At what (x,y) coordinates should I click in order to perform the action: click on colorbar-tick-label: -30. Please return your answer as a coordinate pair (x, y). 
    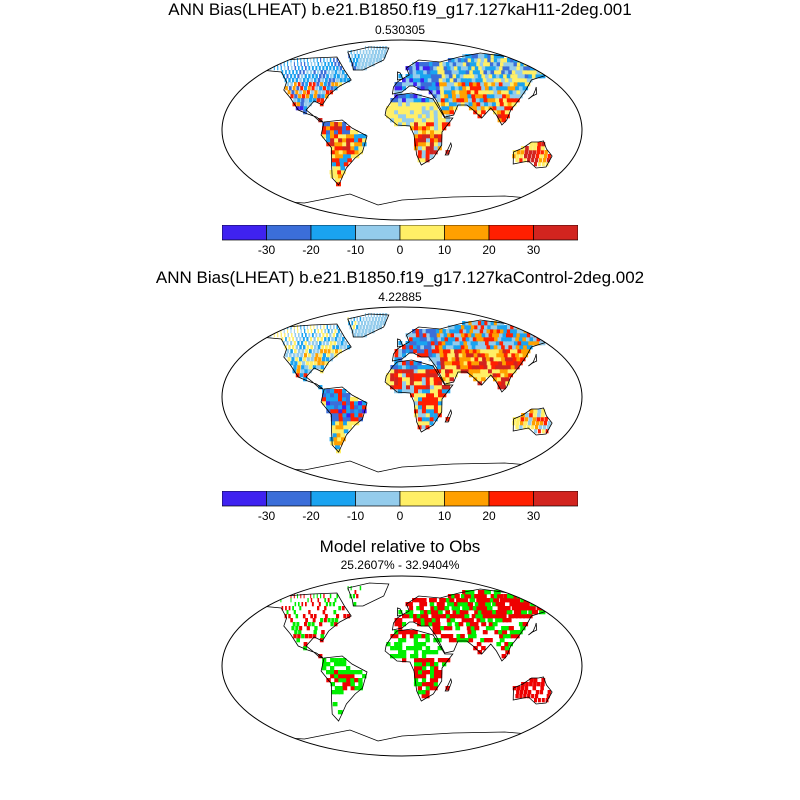
    Looking at the image, I should click on (267, 516).